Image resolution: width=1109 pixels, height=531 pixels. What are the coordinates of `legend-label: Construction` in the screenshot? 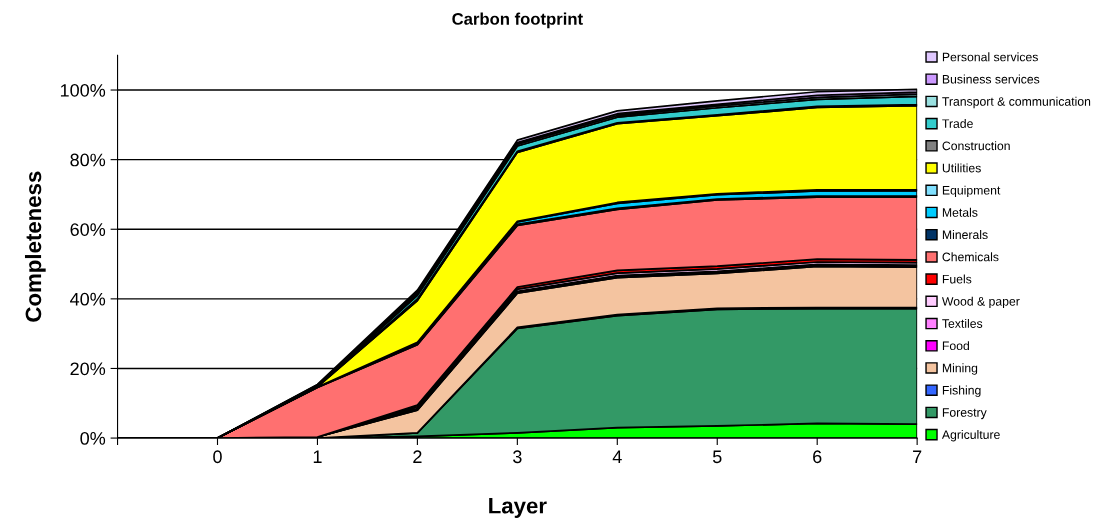 It's located at (976, 146).